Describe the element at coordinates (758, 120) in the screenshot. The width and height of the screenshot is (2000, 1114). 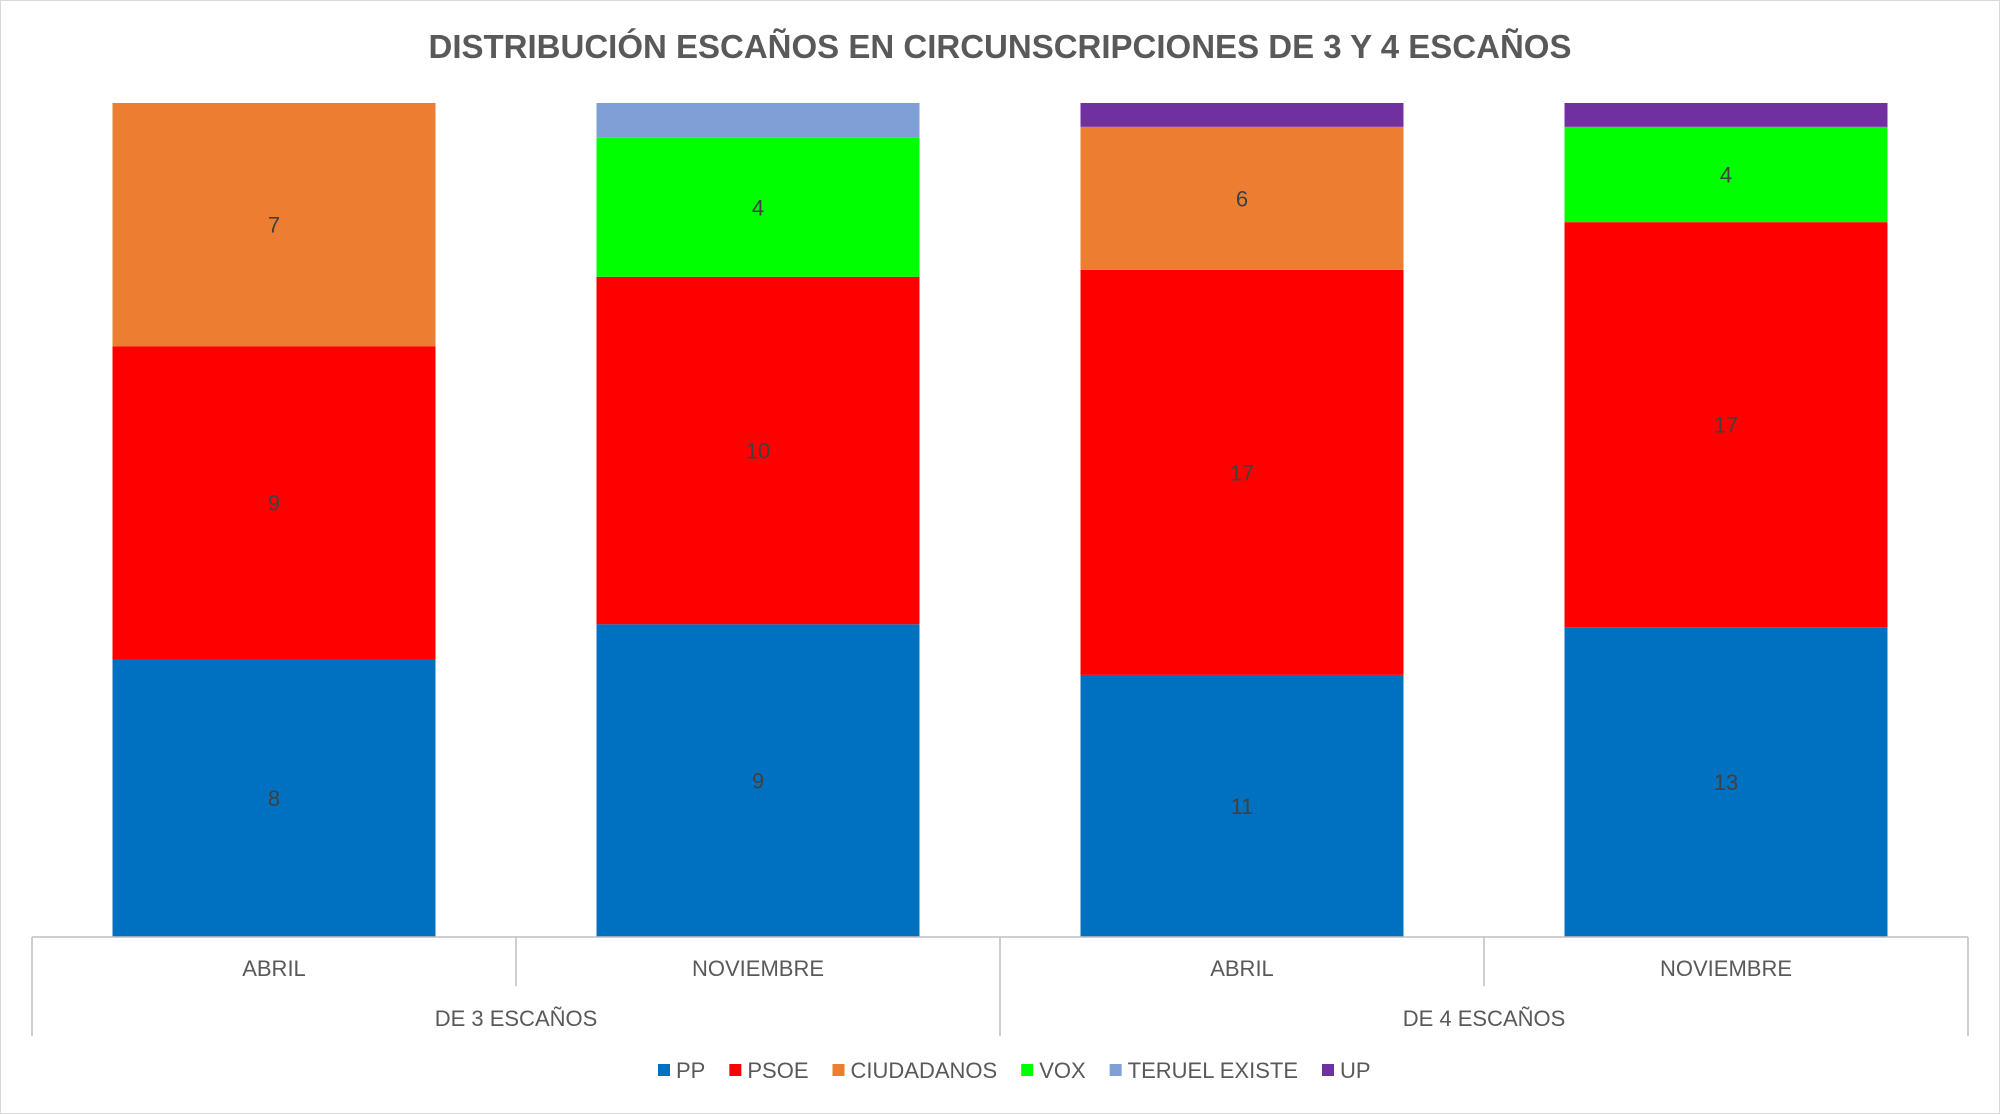
I see `bar-segment-teruel-existe` at that location.